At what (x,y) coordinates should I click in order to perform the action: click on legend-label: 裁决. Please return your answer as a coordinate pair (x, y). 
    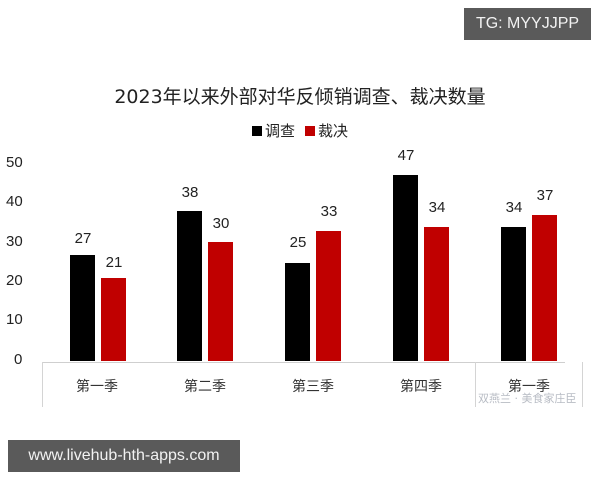
    Looking at the image, I should click on (333, 131).